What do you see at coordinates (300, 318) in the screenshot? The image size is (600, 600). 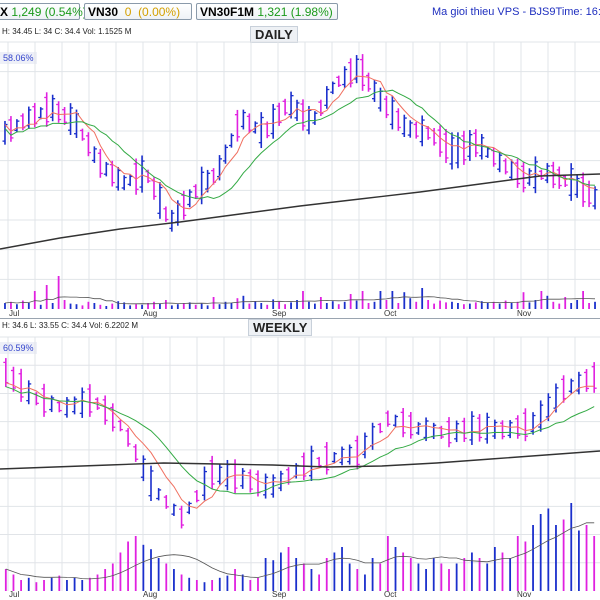 I see `panel-divider` at bounding box center [300, 318].